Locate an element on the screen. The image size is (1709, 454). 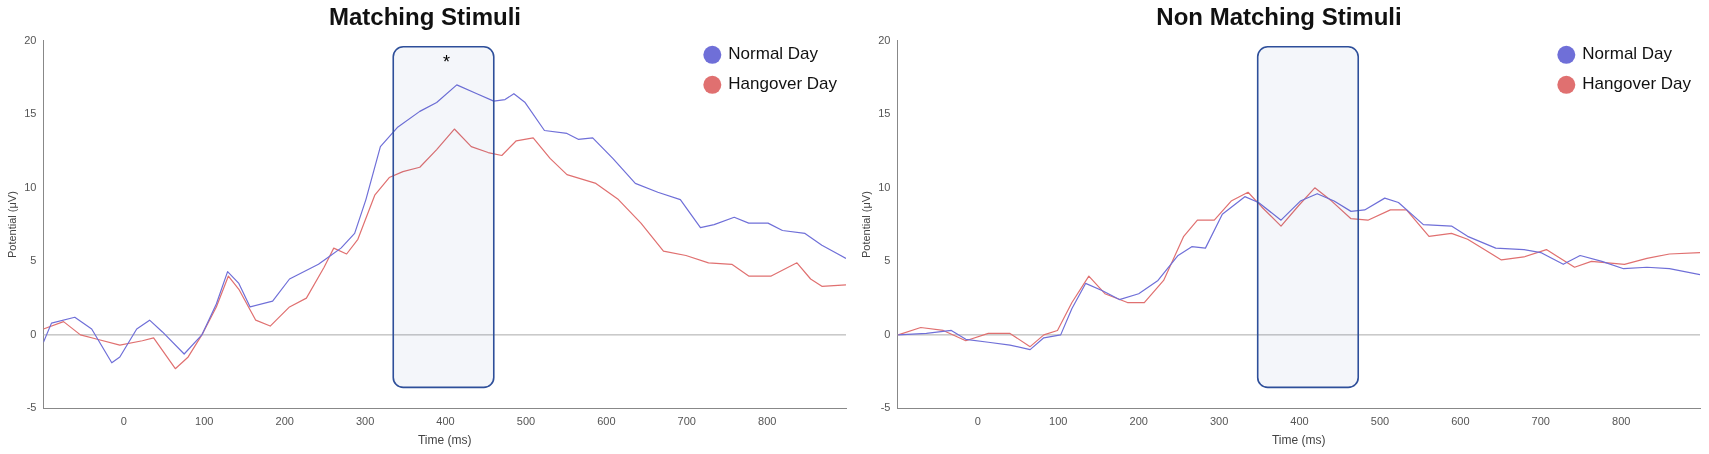
annotation: * is located at coordinates (447, 61).